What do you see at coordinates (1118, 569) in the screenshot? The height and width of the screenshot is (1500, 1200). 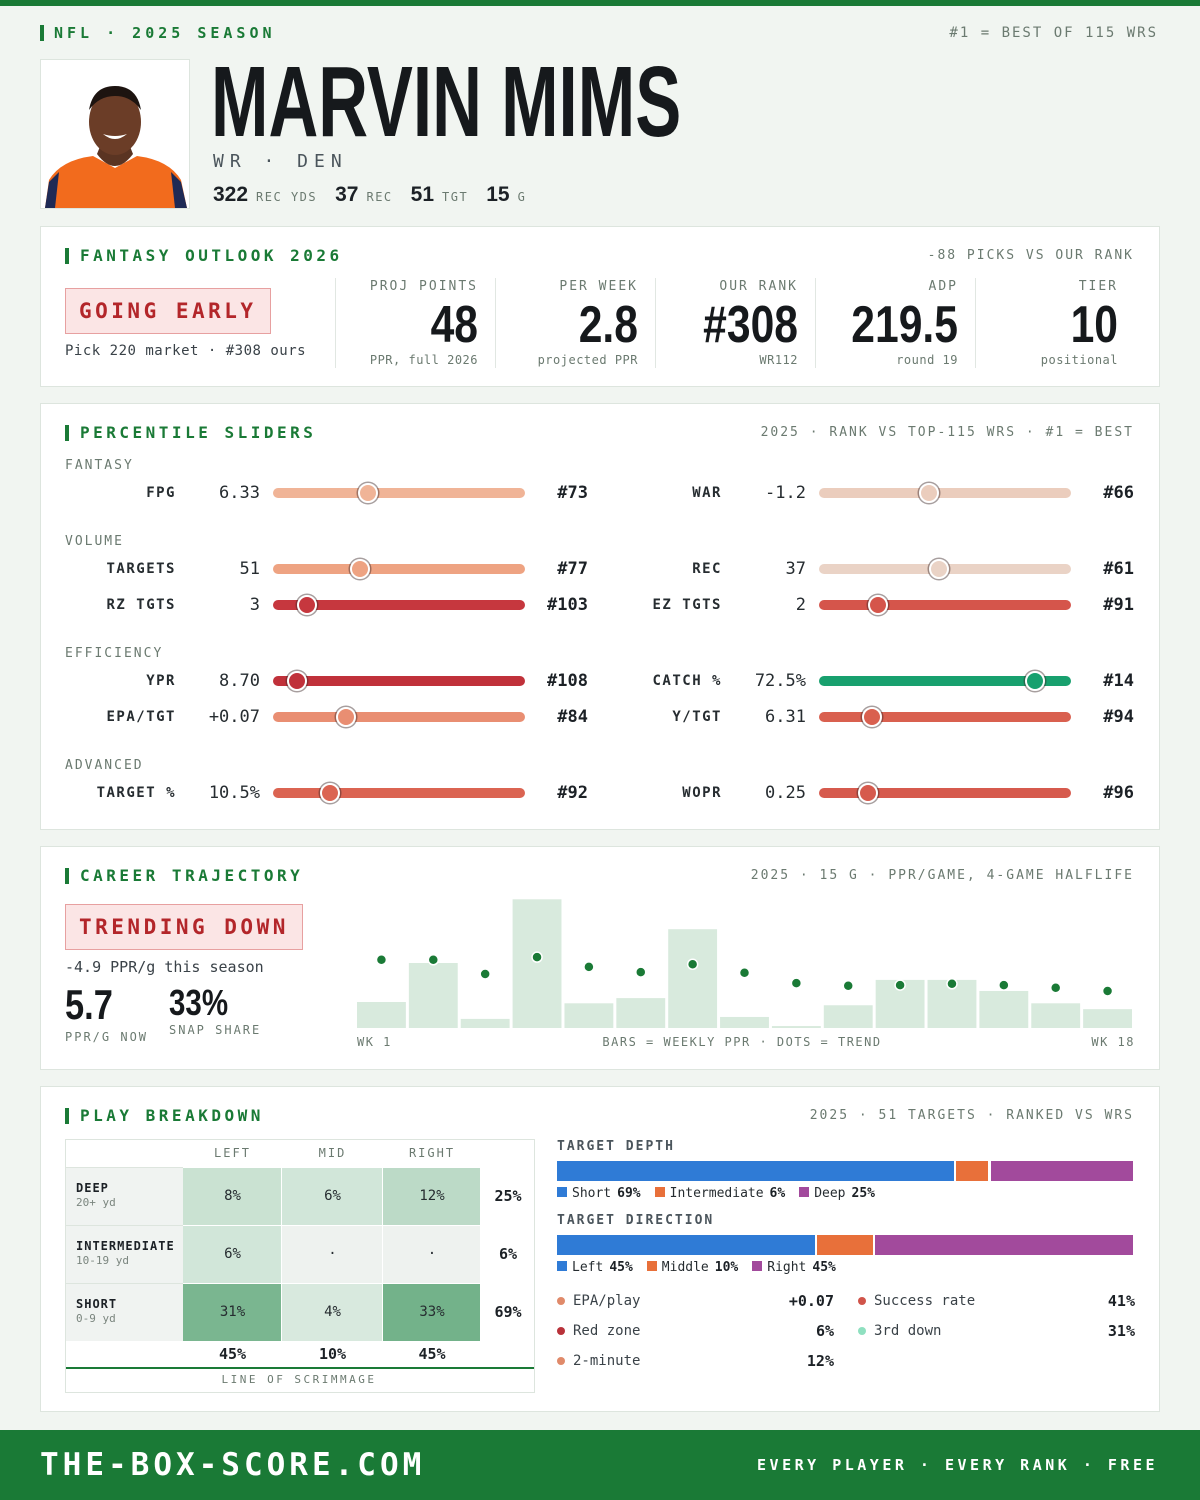 I see `slider-rank: #61` at bounding box center [1118, 569].